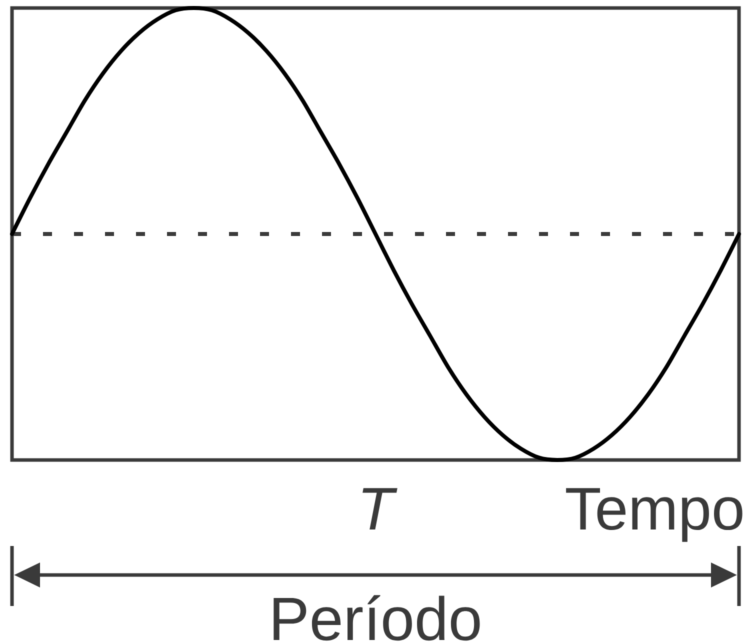 The image size is (747, 644). Describe the element at coordinates (380, 509) in the screenshot. I see `text: T` at that location.